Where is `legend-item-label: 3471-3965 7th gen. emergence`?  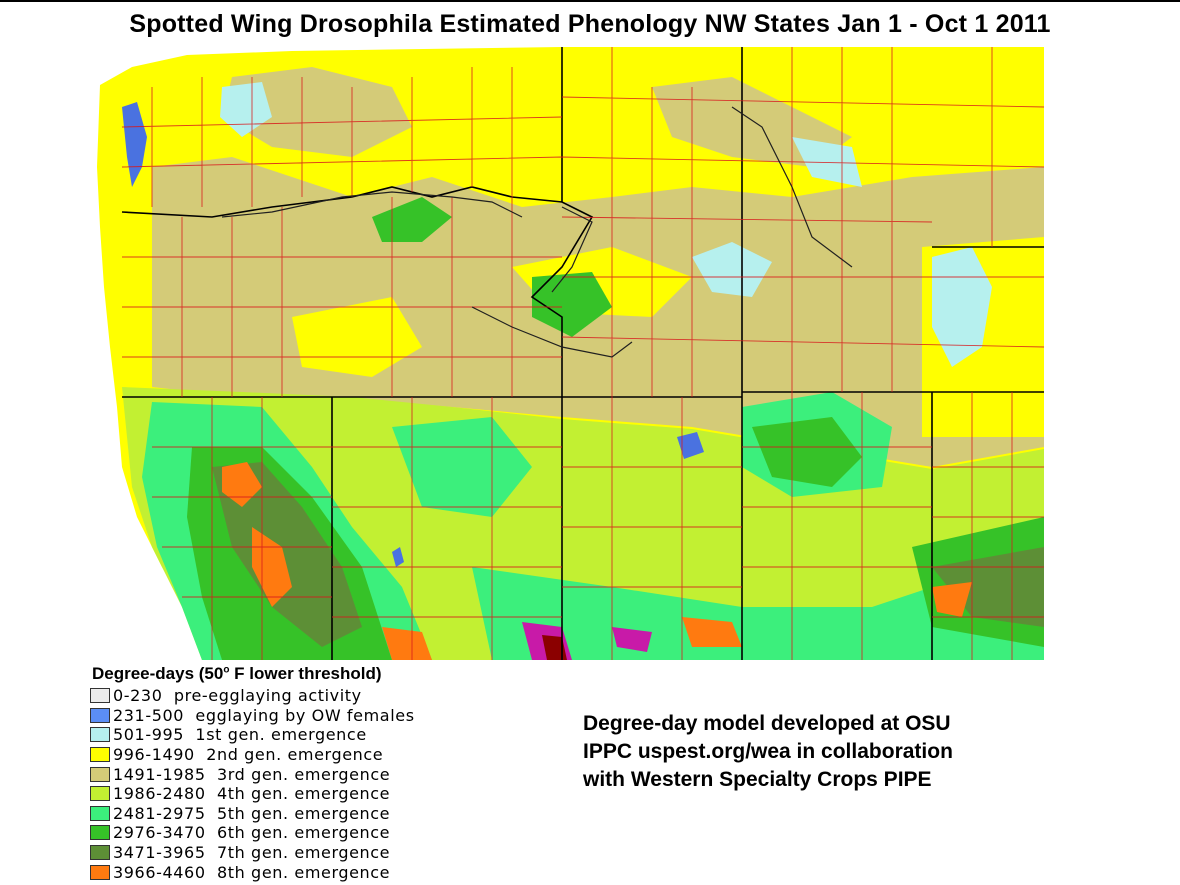 legend-item-label: 3471-3965 7th gen. emergence is located at coordinates (252, 853).